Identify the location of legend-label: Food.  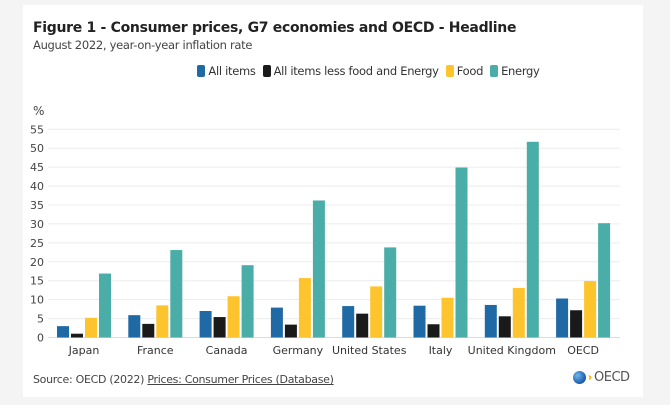
(470, 71).